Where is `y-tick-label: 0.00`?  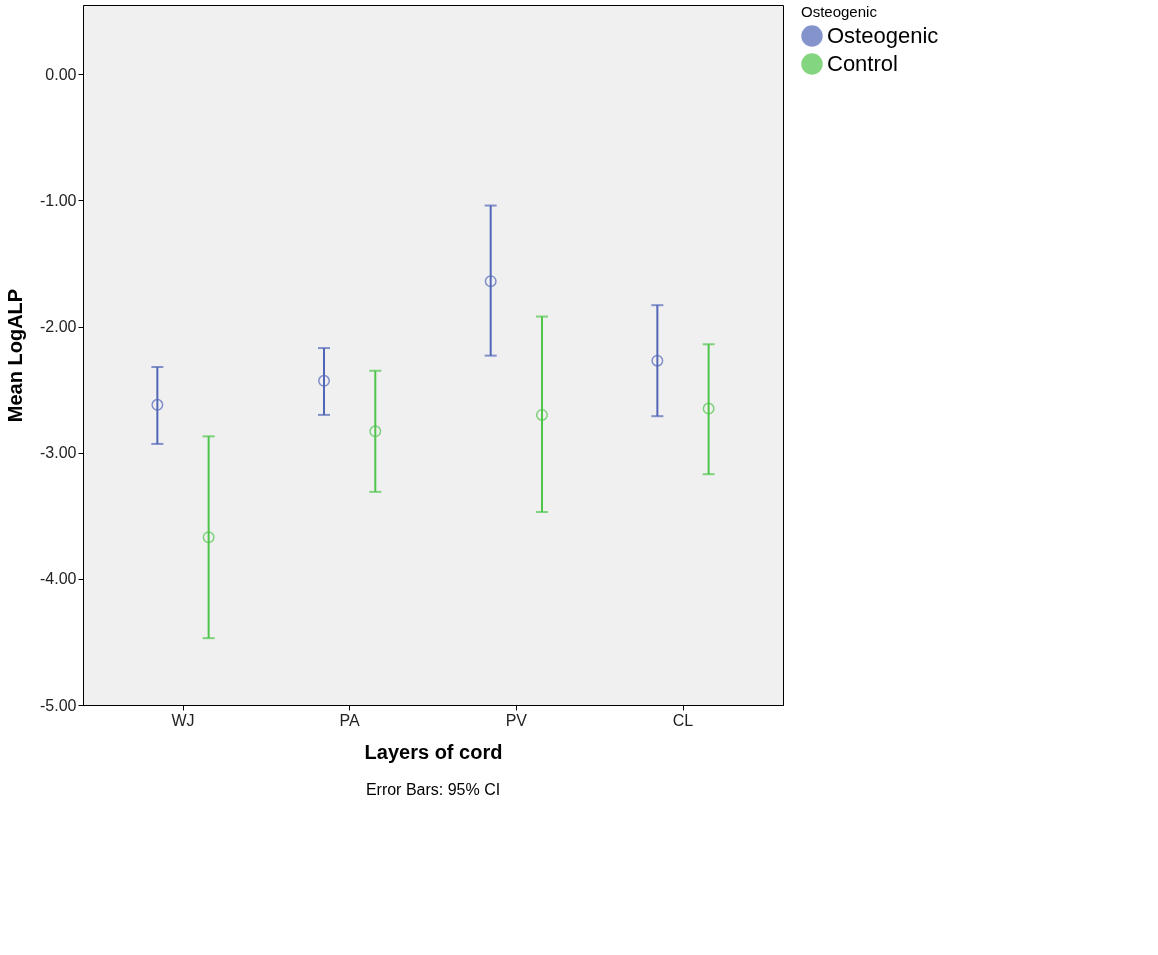 y-tick-label: 0.00 is located at coordinates (61, 74).